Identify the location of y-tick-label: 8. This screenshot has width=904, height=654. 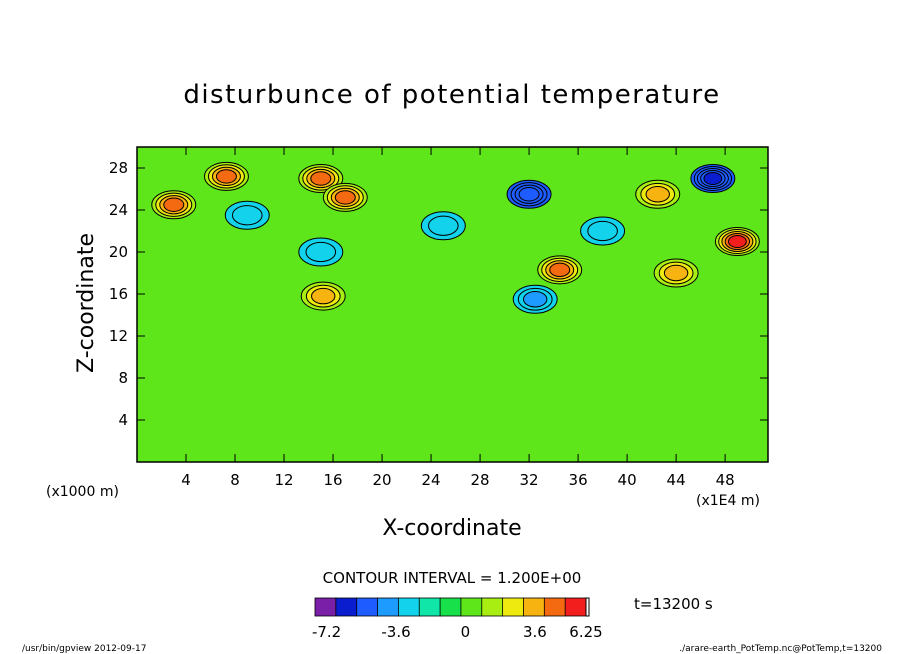
(123, 378).